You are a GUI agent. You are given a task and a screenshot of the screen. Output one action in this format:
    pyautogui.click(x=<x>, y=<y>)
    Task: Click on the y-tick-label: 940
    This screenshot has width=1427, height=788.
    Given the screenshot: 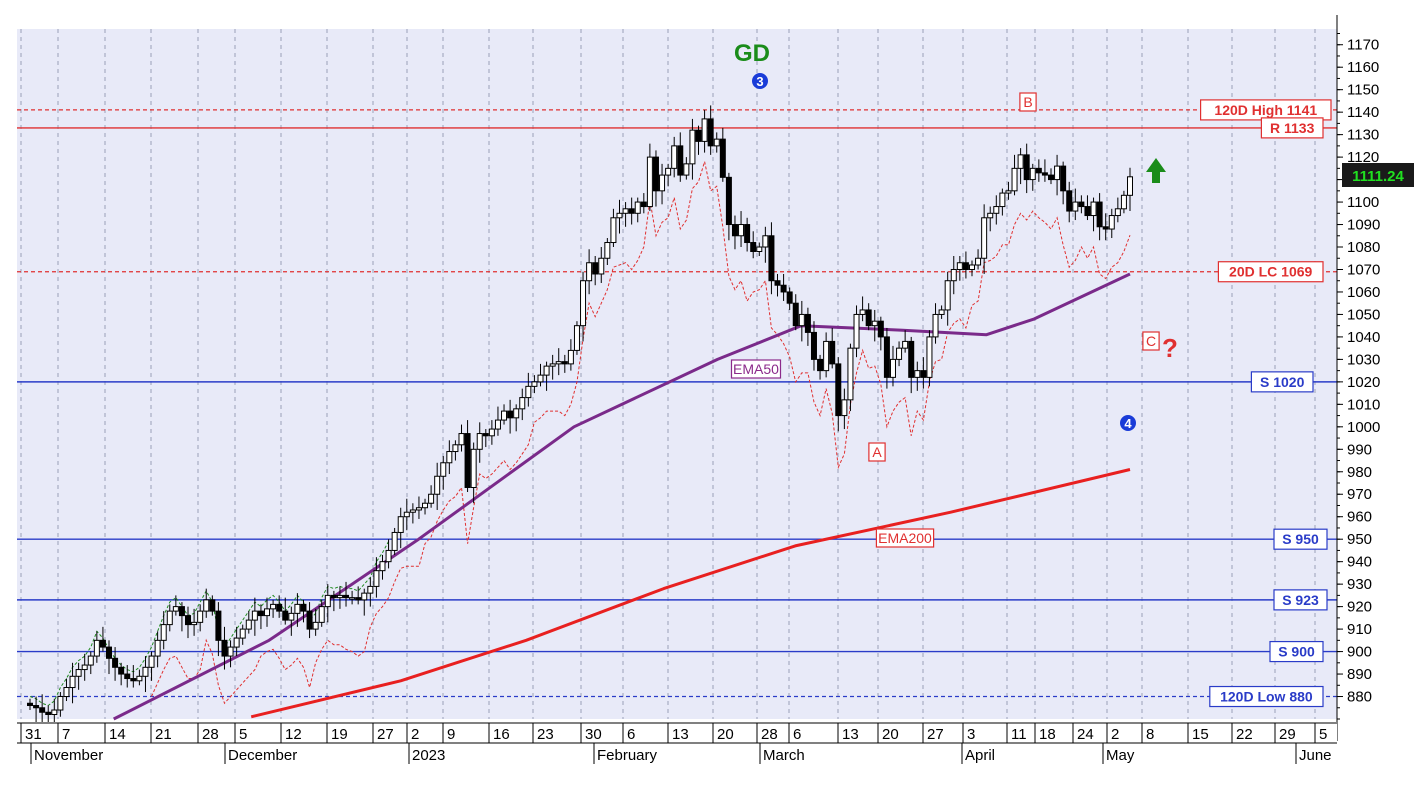 What is the action you would take?
    pyautogui.click(x=1359, y=562)
    